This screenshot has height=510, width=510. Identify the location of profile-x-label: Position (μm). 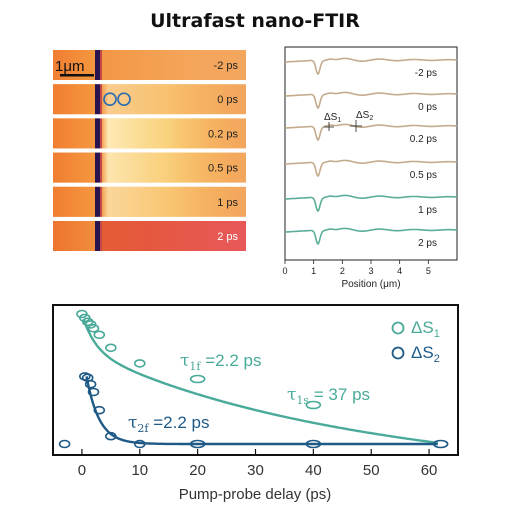
(370, 284).